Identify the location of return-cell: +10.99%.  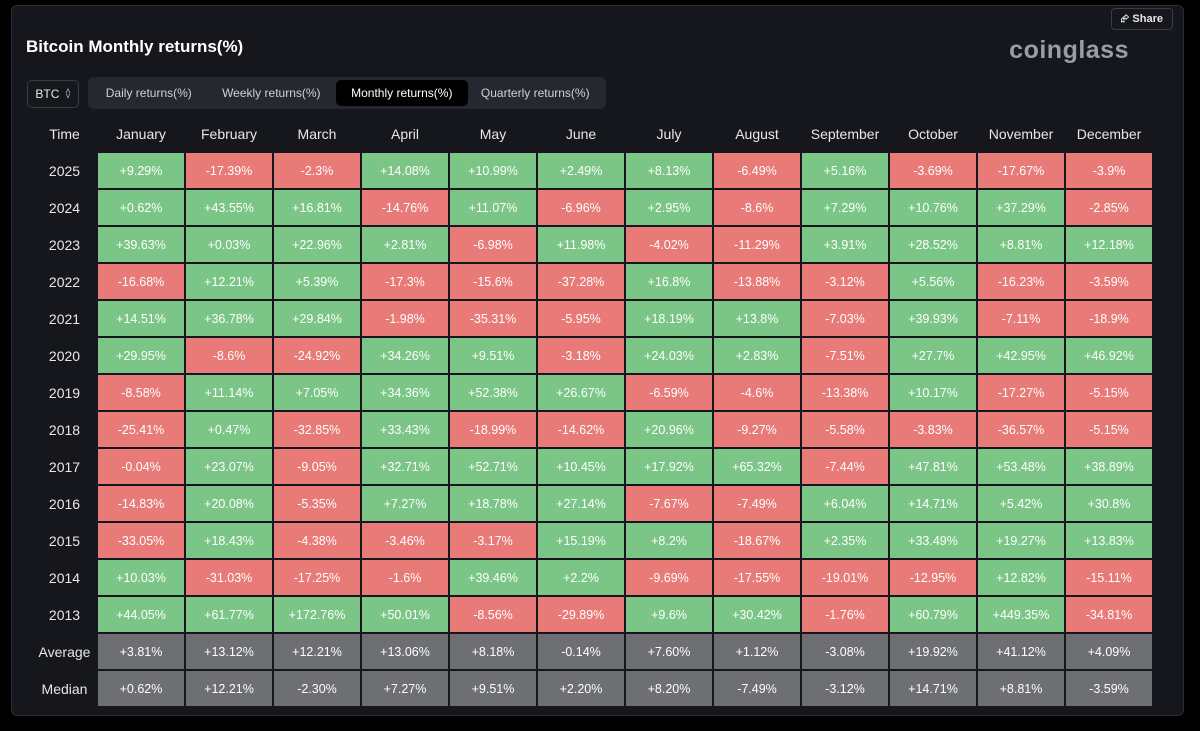
(493, 170).